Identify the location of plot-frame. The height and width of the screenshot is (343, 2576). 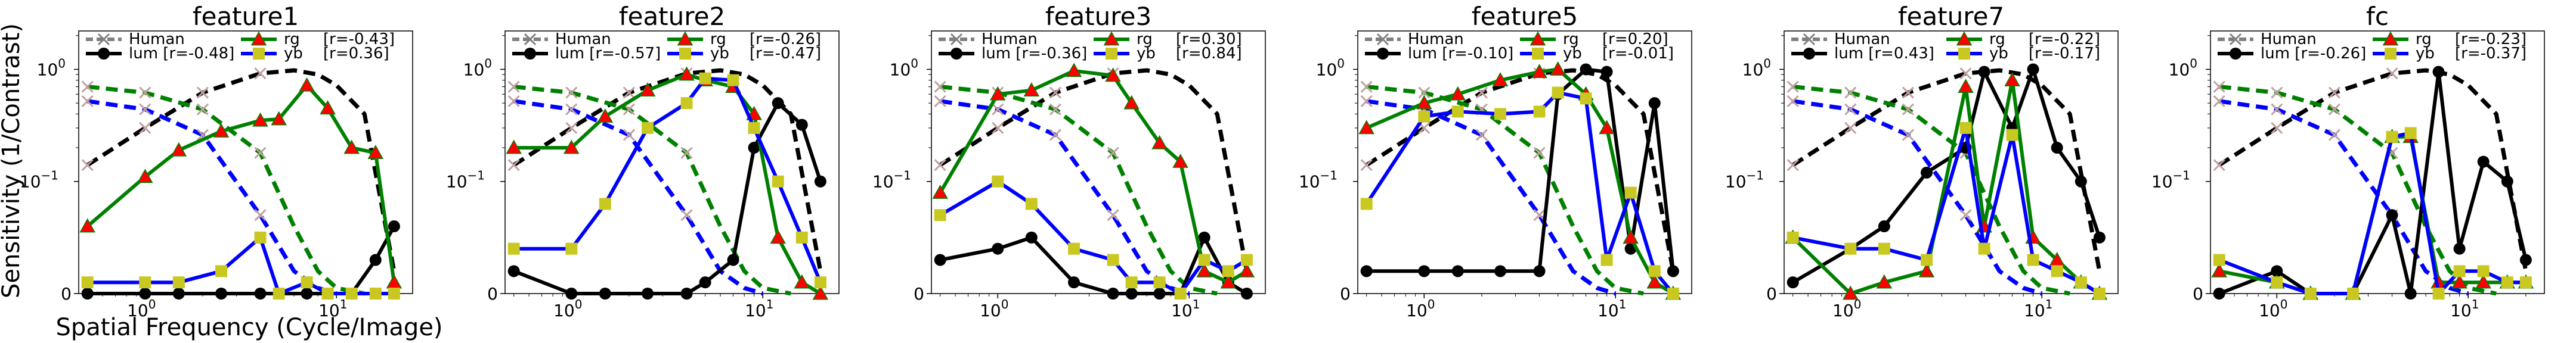
(1525, 162).